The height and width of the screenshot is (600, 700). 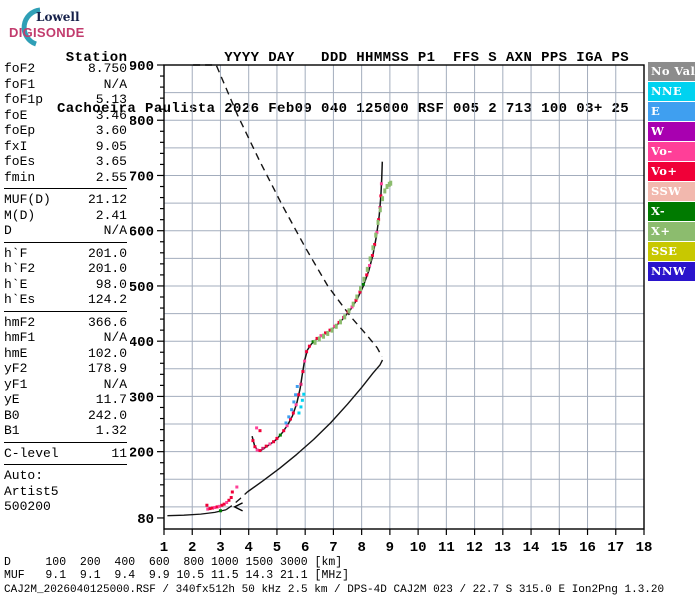 I want to click on y-tick-label: 300, so click(x=142, y=398).